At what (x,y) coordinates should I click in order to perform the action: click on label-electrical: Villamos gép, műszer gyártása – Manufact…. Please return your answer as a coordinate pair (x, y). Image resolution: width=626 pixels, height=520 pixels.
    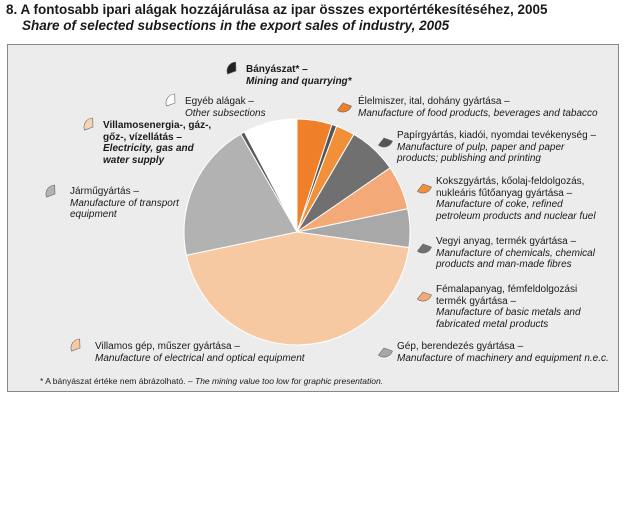
    Looking at the image, I should click on (200, 352).